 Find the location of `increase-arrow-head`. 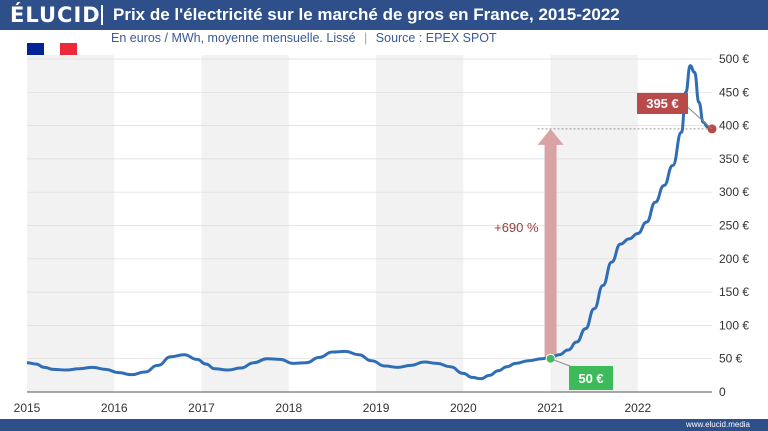

increase-arrow-head is located at coordinates (550, 136).